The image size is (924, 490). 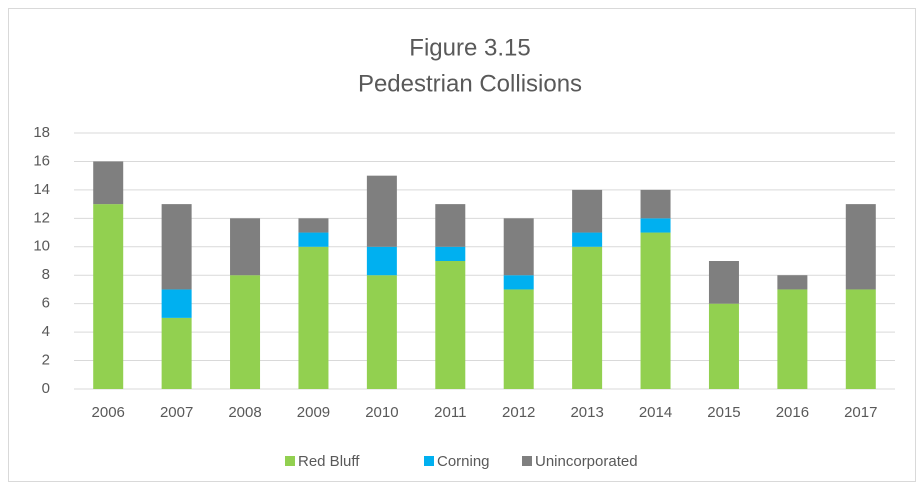 I want to click on y-tick-label: 10, so click(x=41, y=246).